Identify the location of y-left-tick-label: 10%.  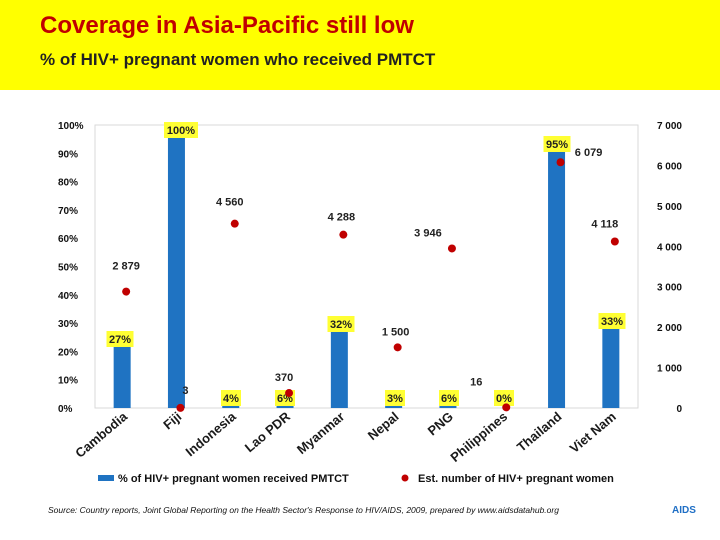
(68, 381).